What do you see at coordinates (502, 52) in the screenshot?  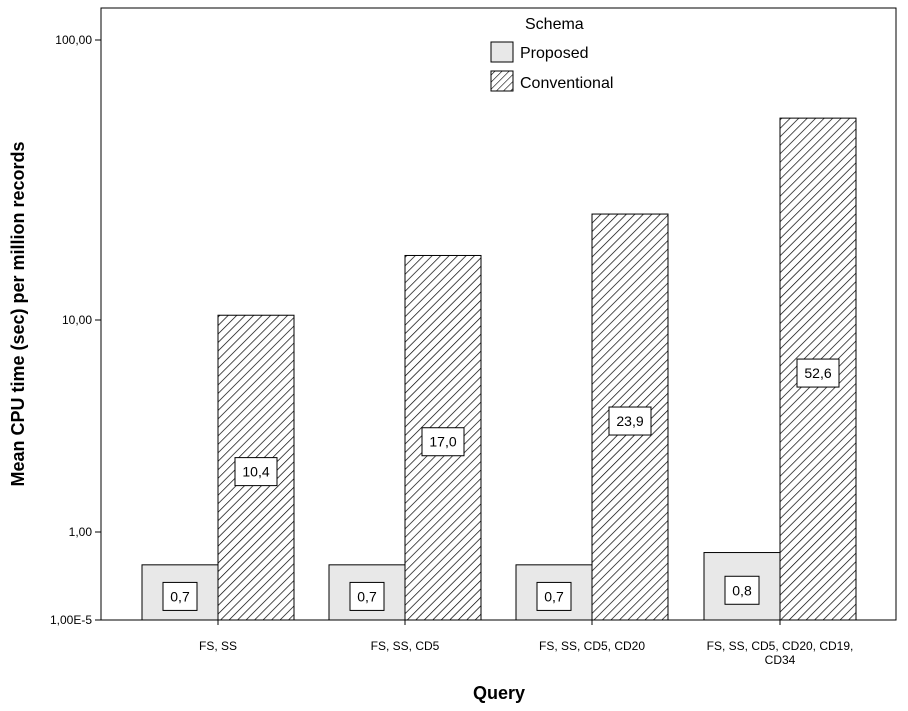 I see `legend-swatch-proposed` at bounding box center [502, 52].